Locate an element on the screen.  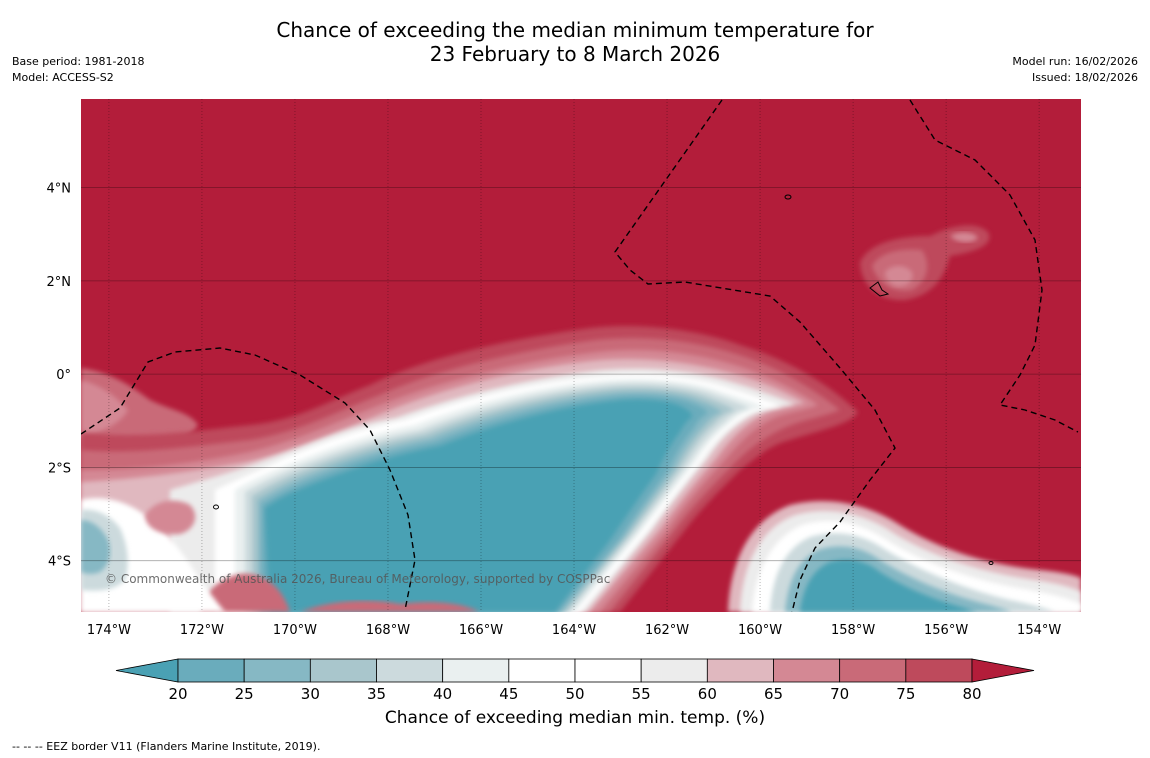
northeast-patch-inner is located at coordinates (964, 237).